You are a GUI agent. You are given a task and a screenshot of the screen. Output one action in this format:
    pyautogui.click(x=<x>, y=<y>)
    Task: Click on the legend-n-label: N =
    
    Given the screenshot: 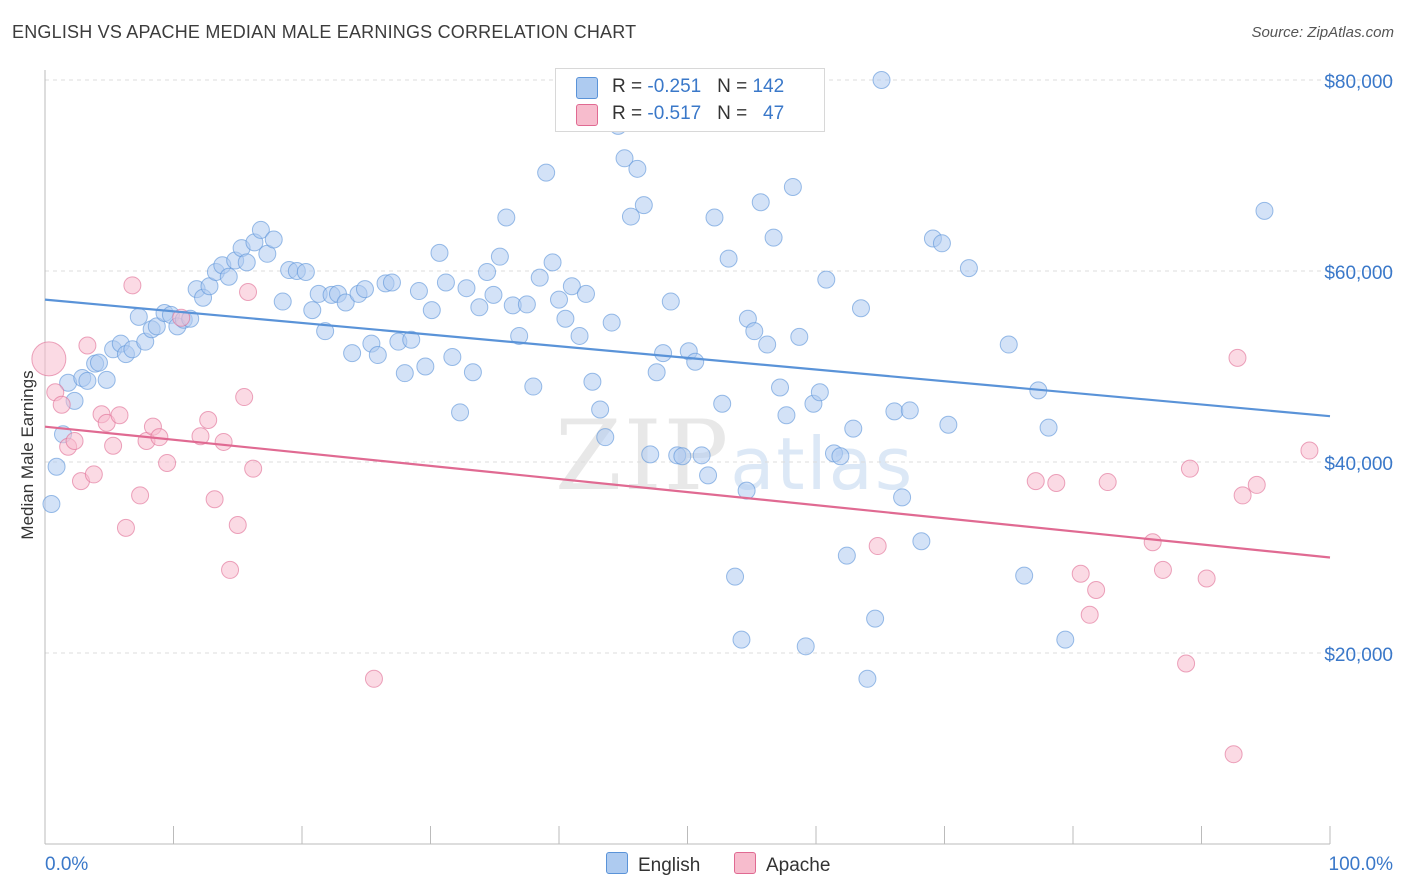 What is the action you would take?
    pyautogui.click(x=735, y=113)
    